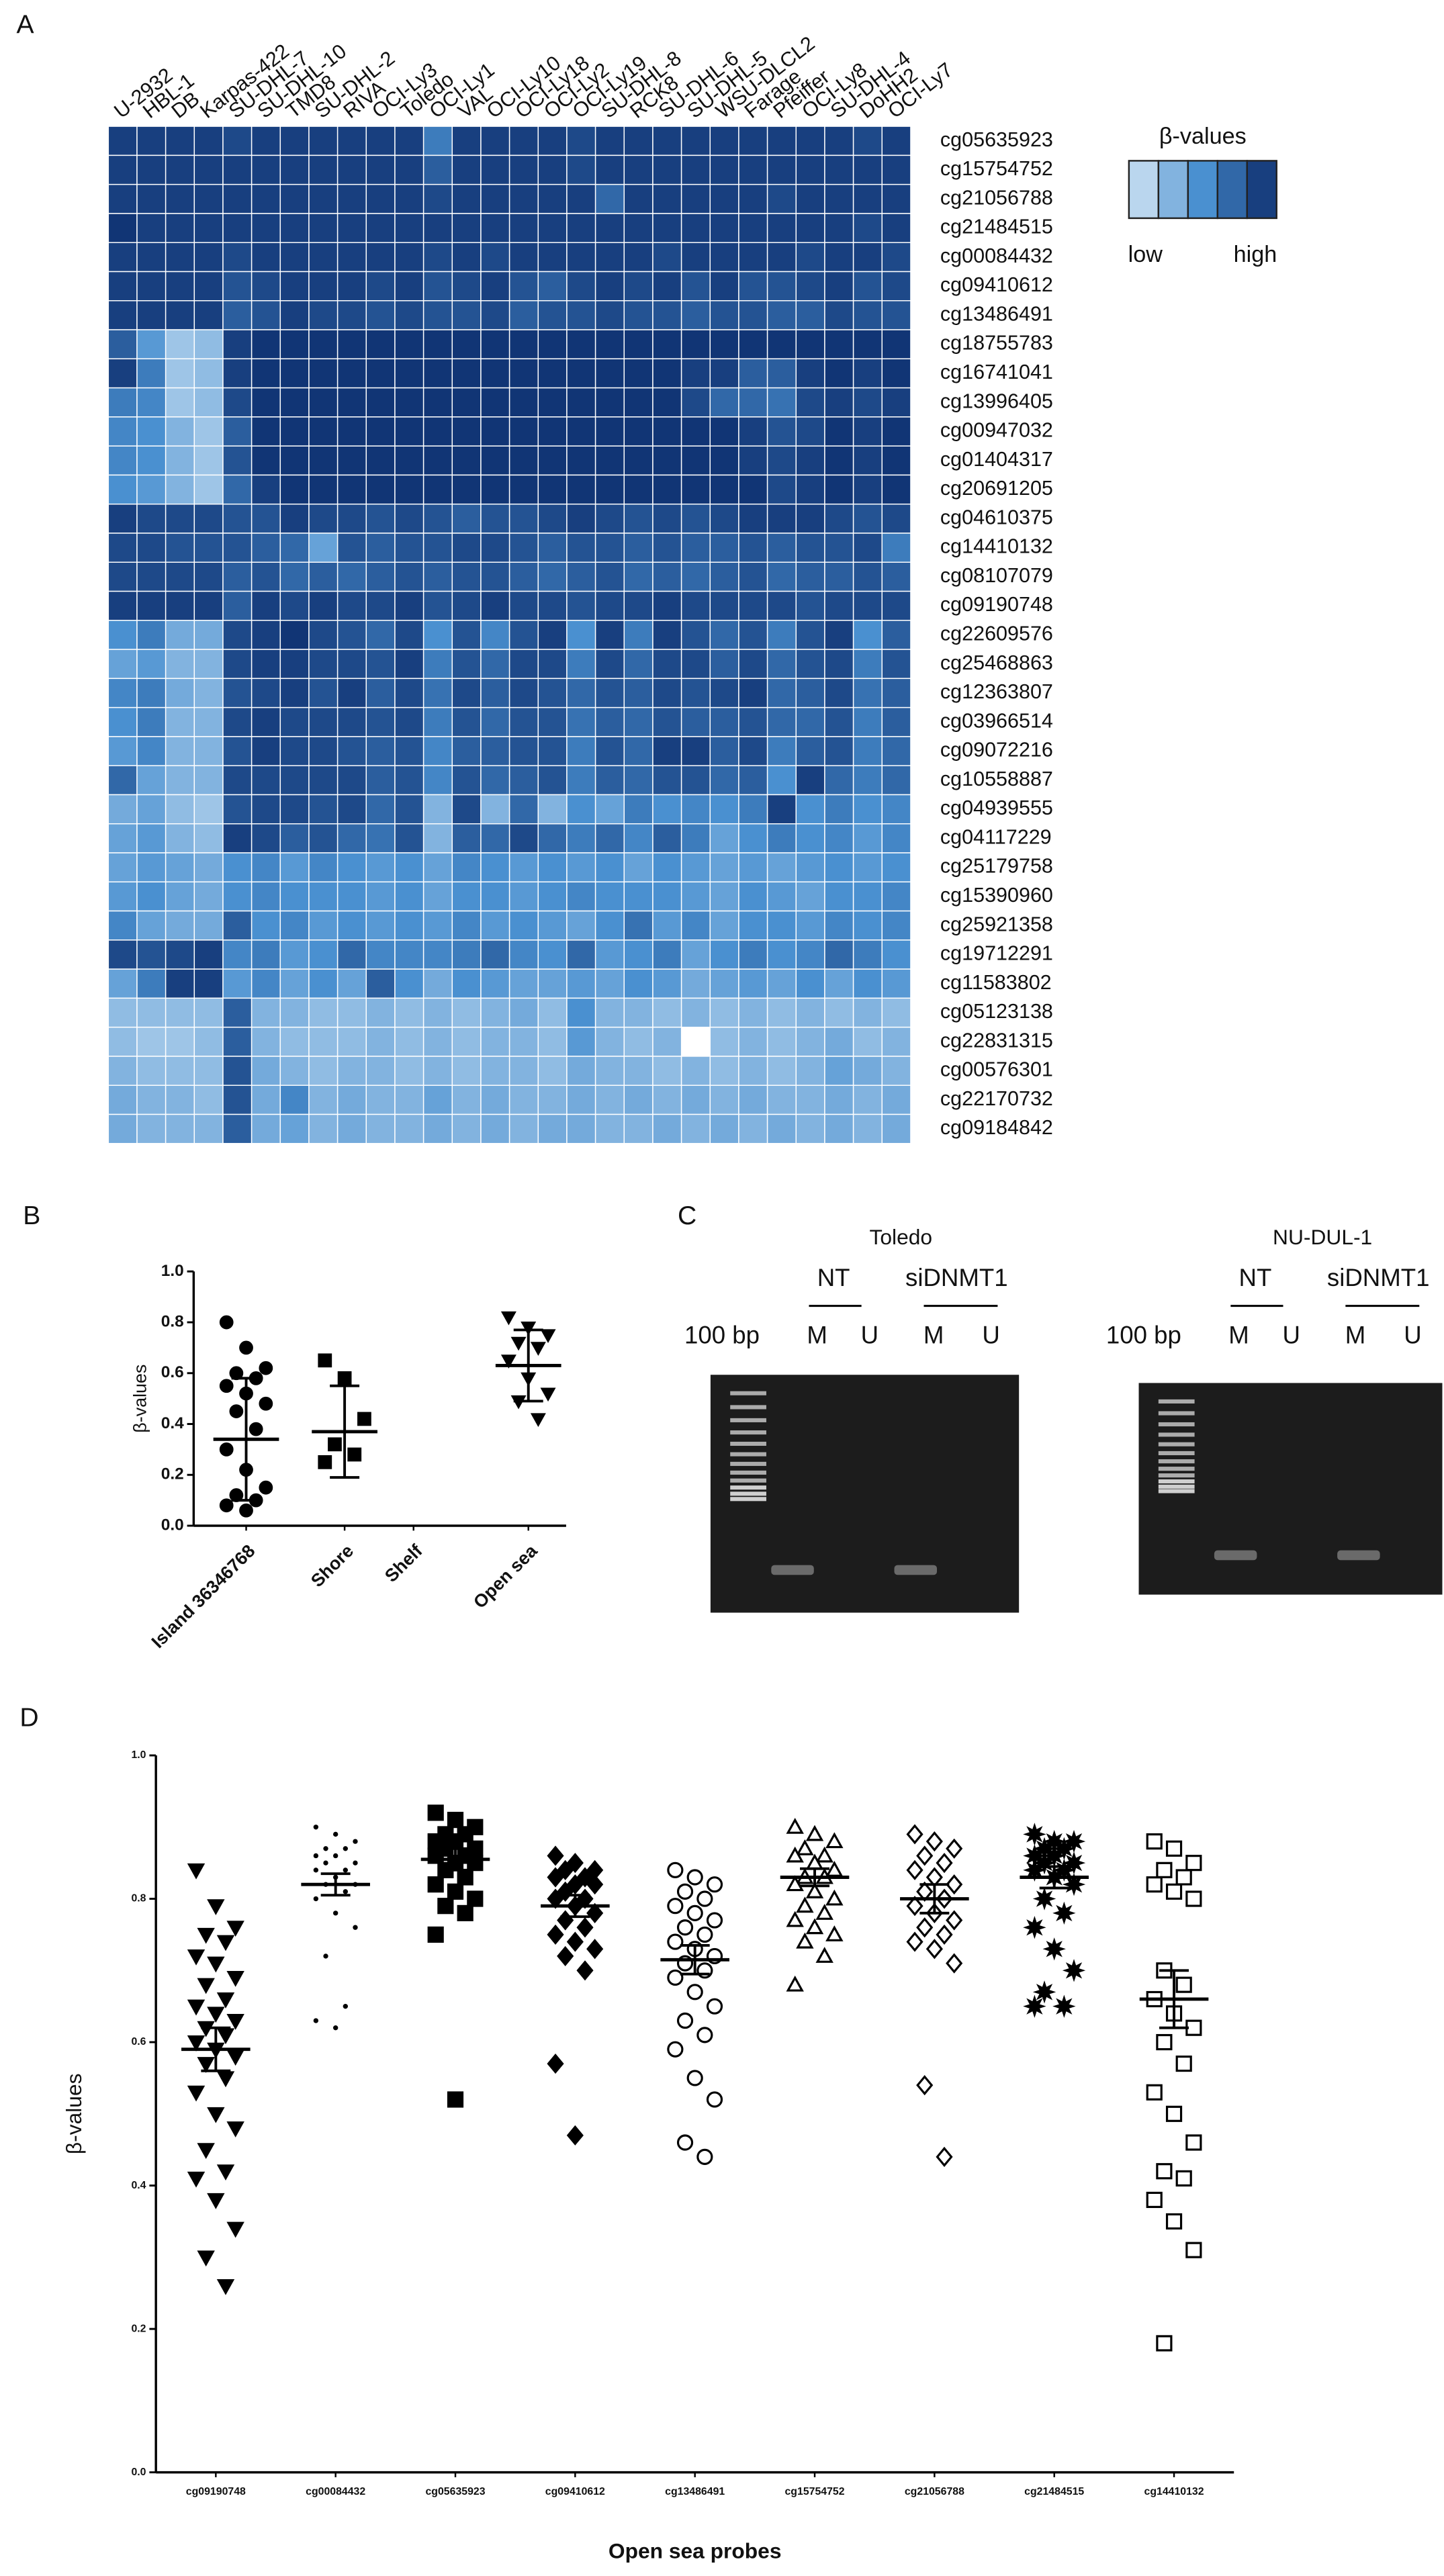  I want to click on dna-band, so click(916, 1570).